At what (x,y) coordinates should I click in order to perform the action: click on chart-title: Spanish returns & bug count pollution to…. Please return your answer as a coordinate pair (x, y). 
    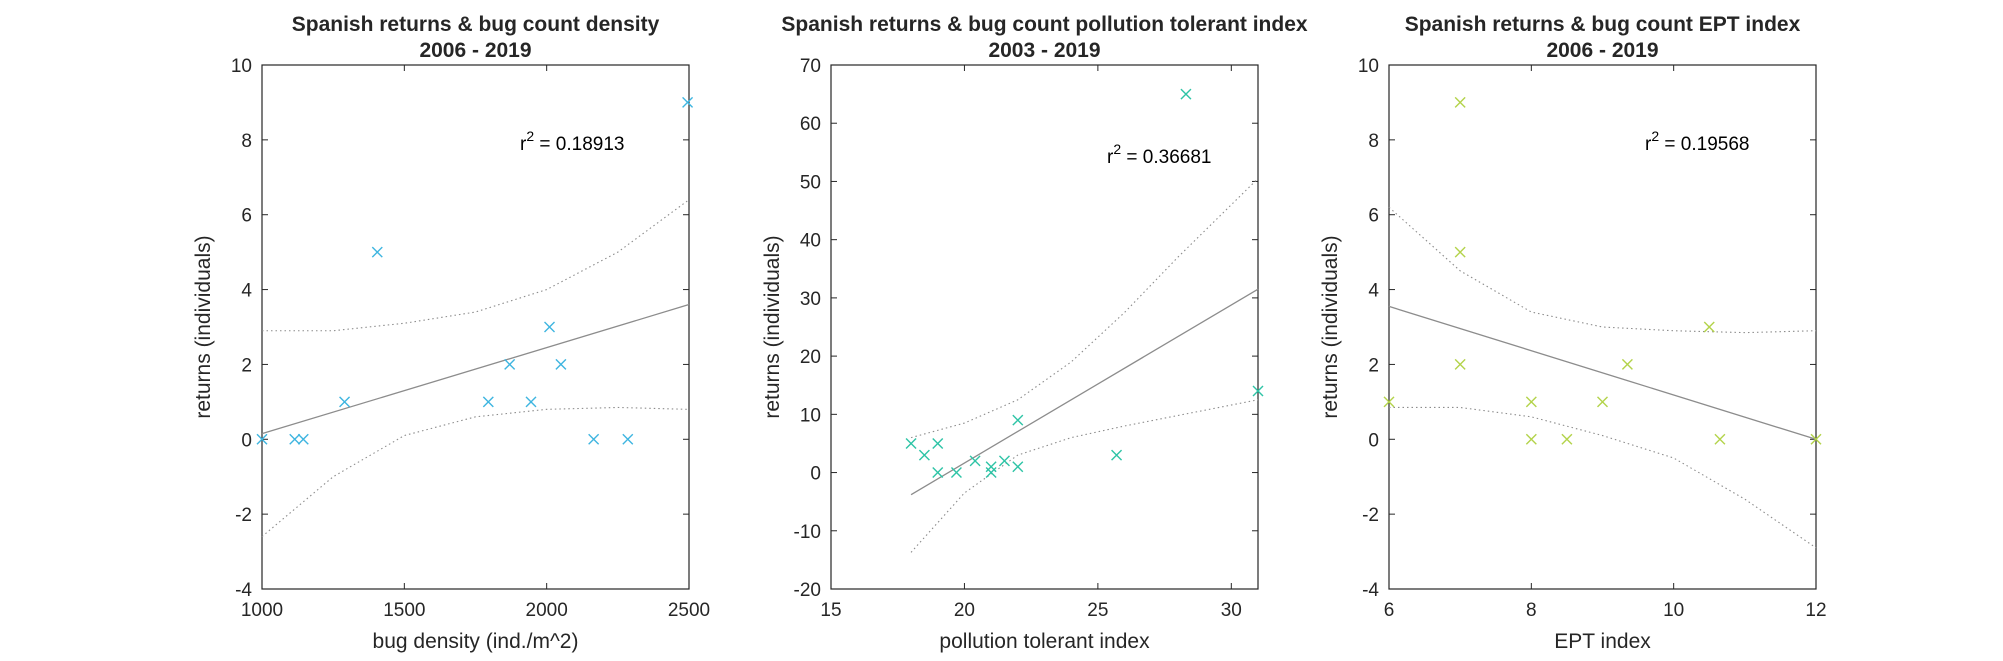
    Looking at the image, I should click on (1044, 24).